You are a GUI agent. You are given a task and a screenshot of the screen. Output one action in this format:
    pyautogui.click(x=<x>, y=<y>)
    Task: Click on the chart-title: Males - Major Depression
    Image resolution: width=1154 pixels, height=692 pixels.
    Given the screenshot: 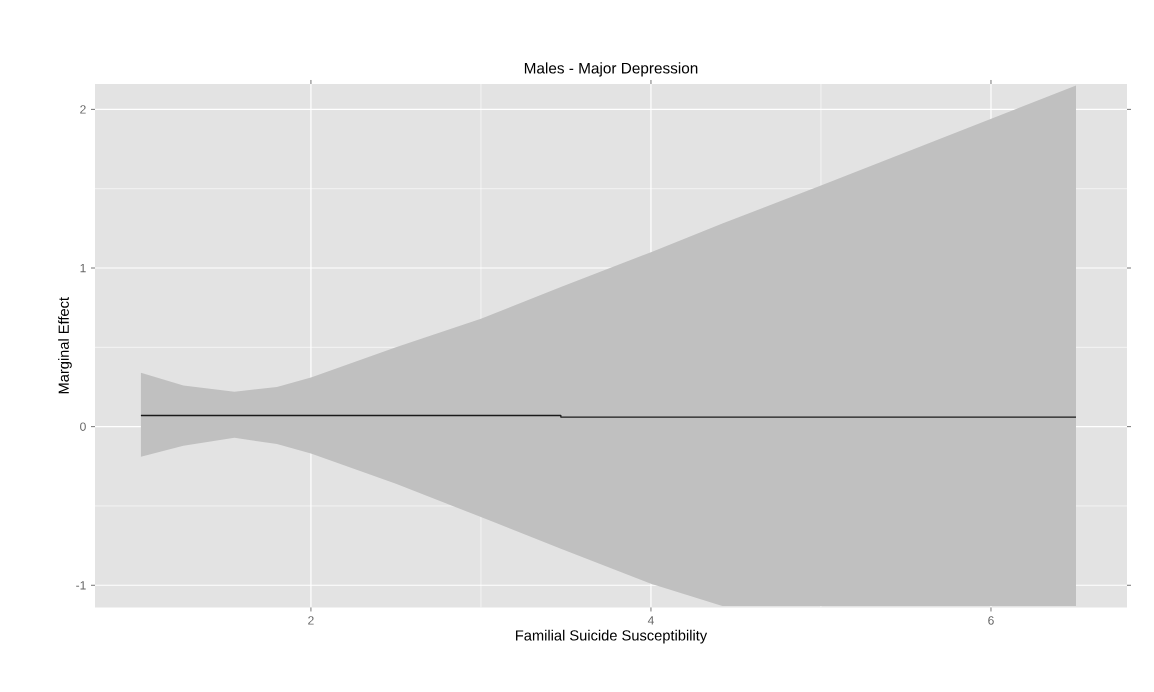 What is the action you would take?
    pyautogui.click(x=611, y=69)
    